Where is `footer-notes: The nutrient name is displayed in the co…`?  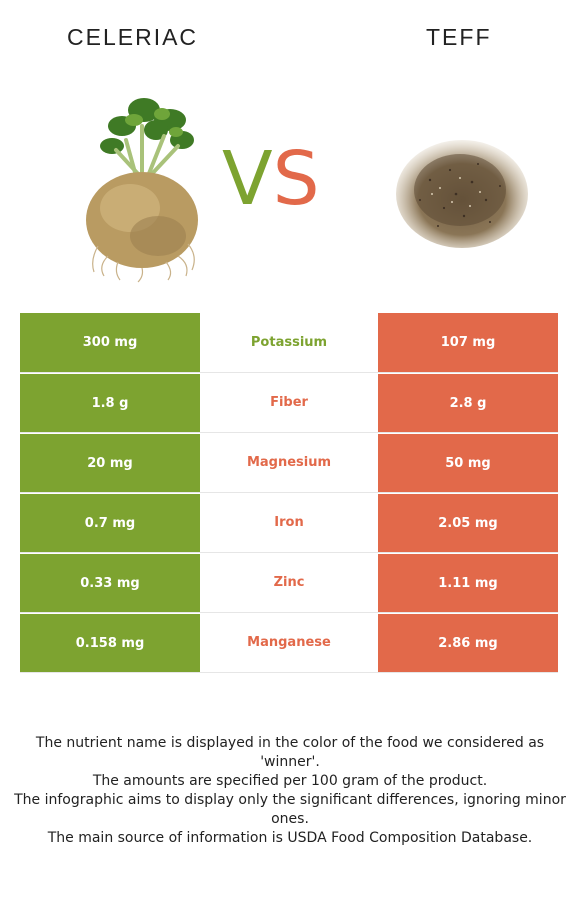
footer-notes: The nutrient name is displayed in the co… is located at coordinates (290, 791).